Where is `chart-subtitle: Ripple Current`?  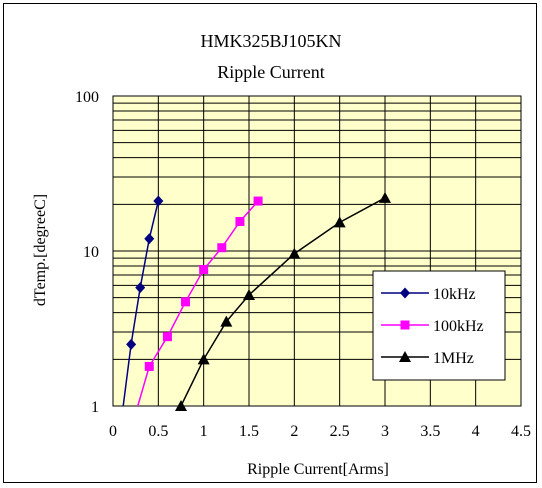 chart-subtitle: Ripple Current is located at coordinates (271, 72).